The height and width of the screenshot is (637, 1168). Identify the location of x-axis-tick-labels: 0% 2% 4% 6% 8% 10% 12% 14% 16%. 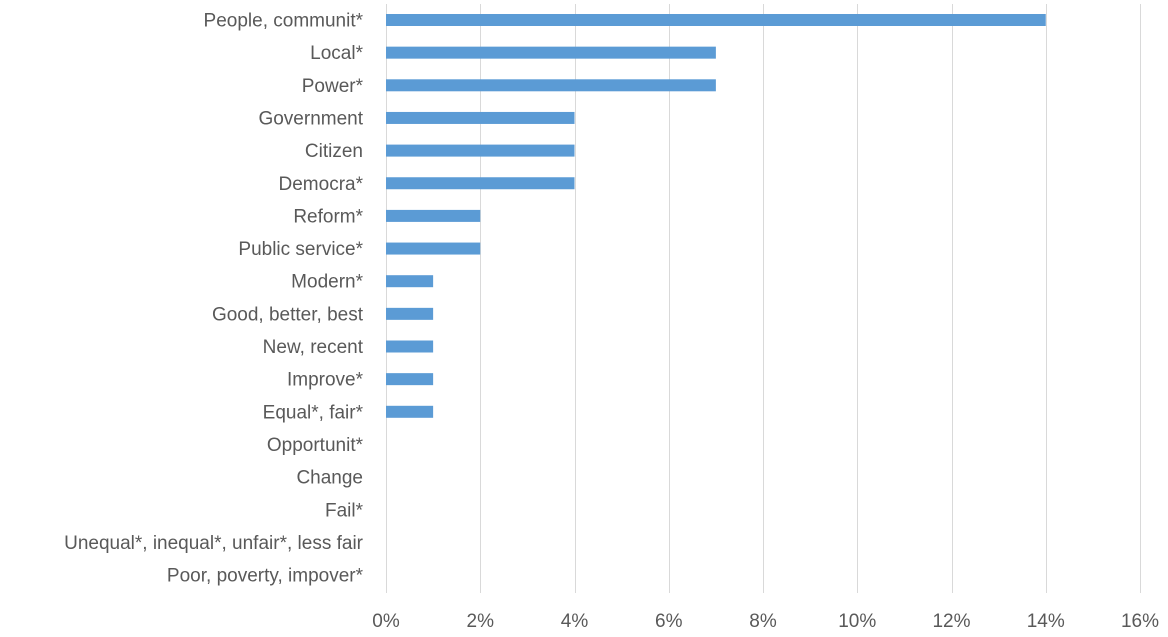
(765, 621).